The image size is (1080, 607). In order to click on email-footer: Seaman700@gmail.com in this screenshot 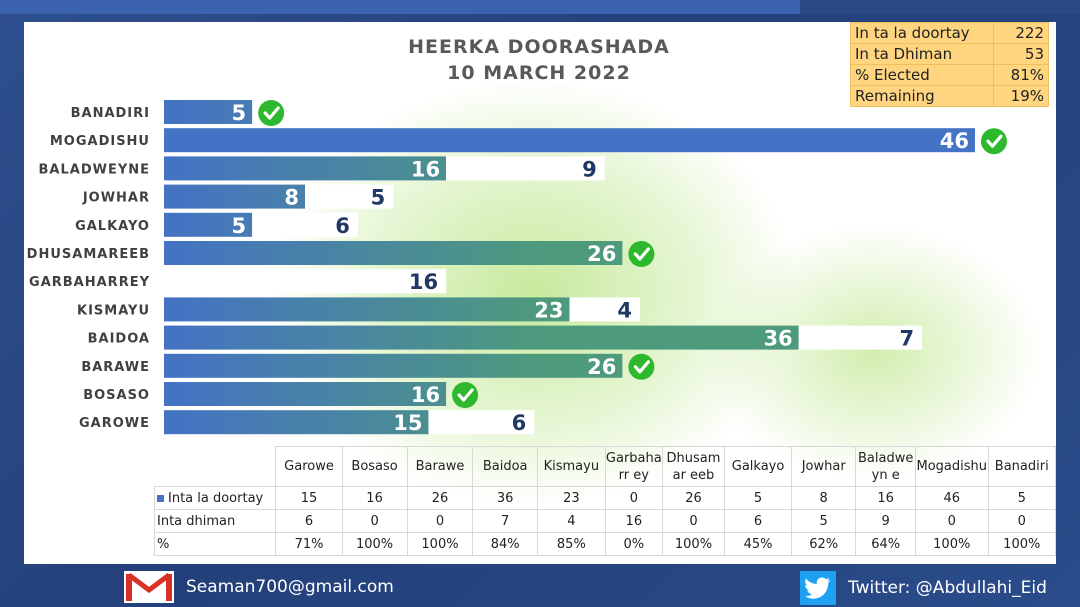, I will do `click(259, 587)`.